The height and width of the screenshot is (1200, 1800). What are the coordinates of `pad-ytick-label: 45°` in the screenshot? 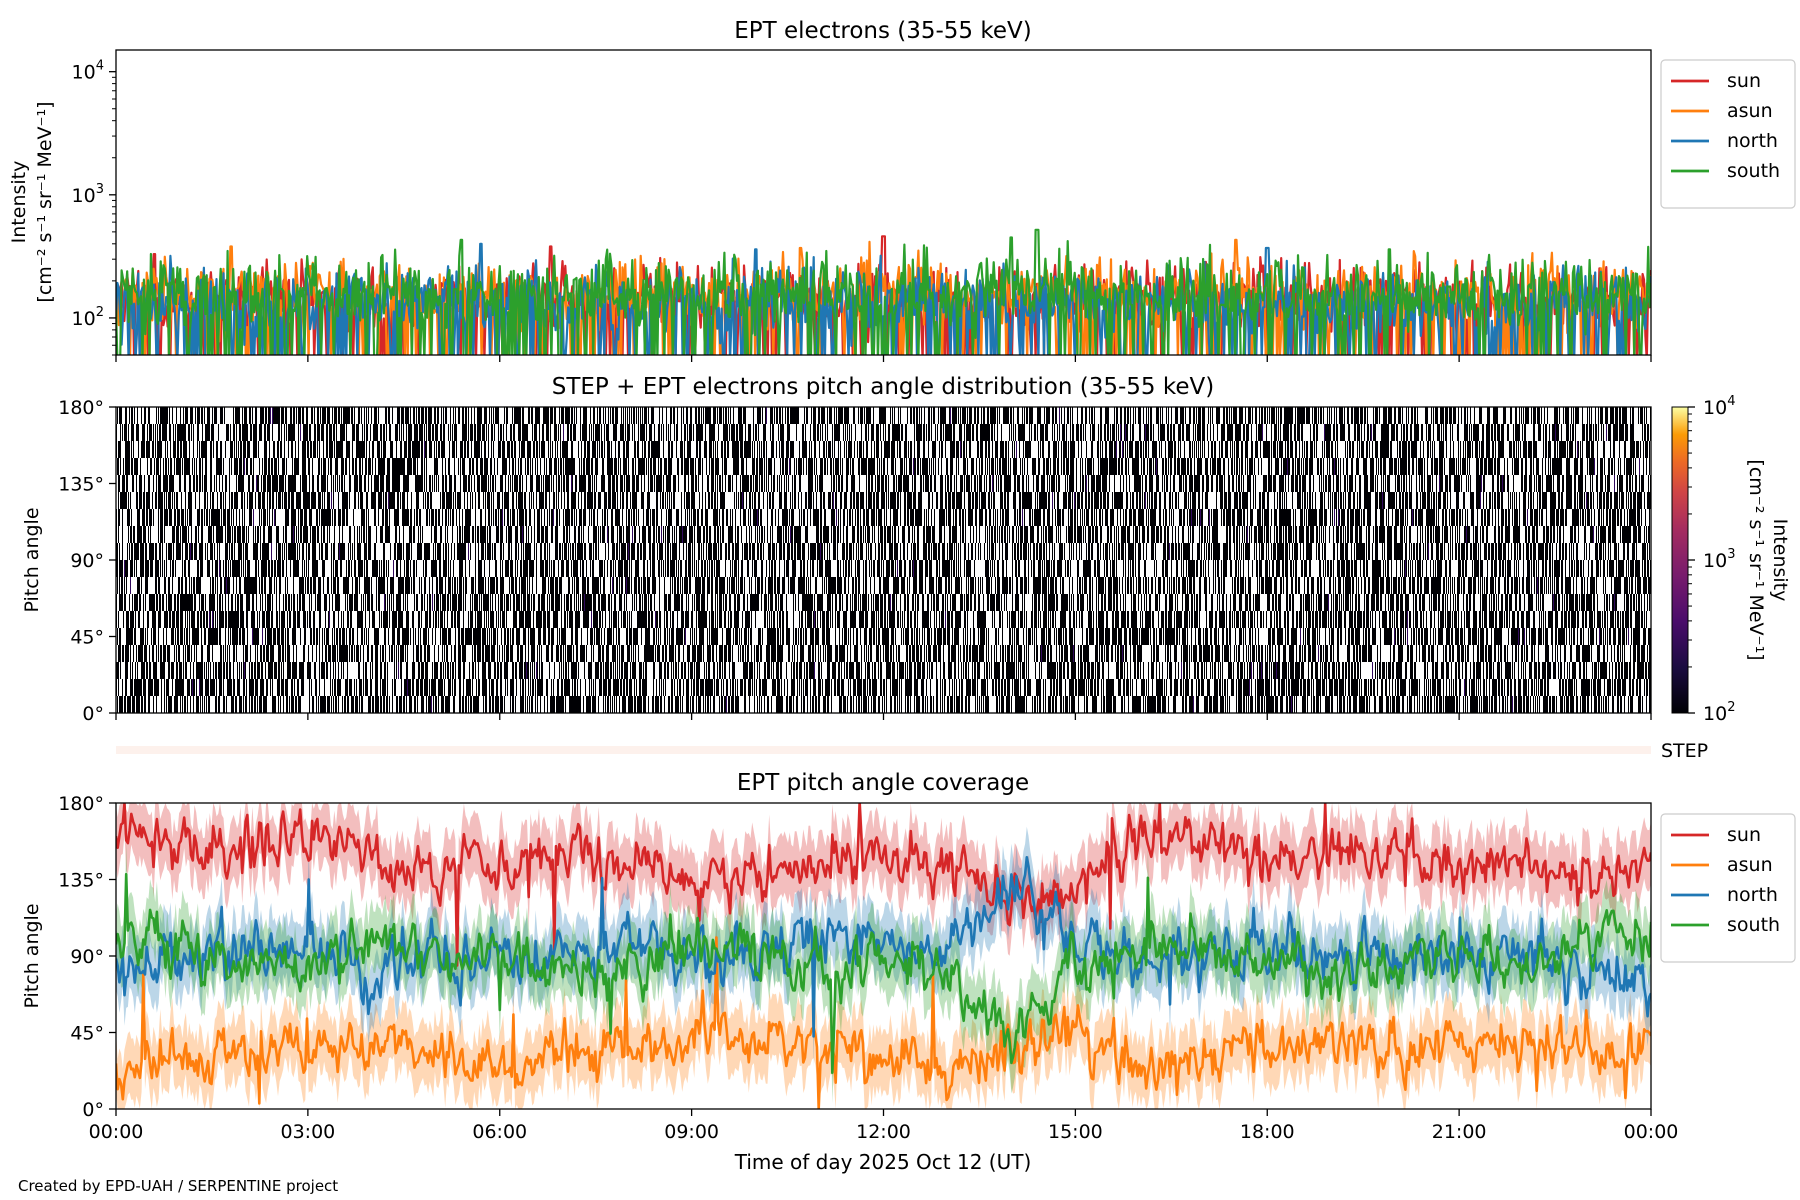 It's located at (87, 638).